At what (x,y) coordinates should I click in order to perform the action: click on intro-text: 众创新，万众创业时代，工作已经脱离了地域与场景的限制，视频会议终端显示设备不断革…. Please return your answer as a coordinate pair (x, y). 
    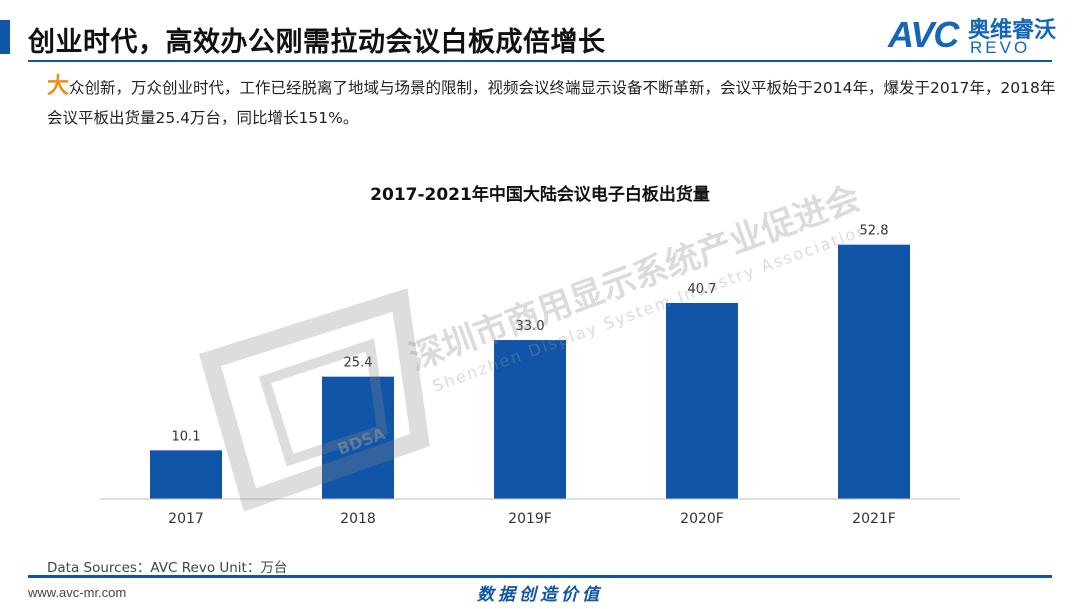
    Looking at the image, I should click on (551, 103).